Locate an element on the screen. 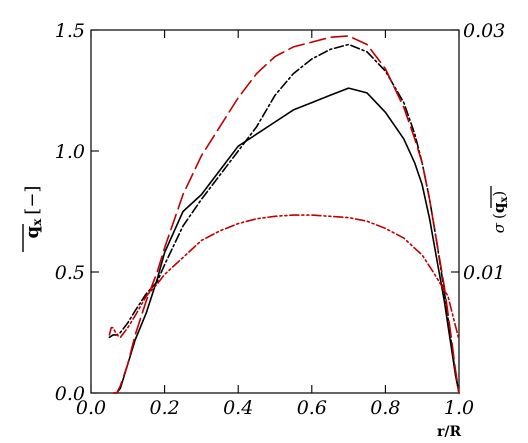 Image resolution: width=528 pixels, height=443 pixels. y-right-label-main: q is located at coordinates (499, 207).